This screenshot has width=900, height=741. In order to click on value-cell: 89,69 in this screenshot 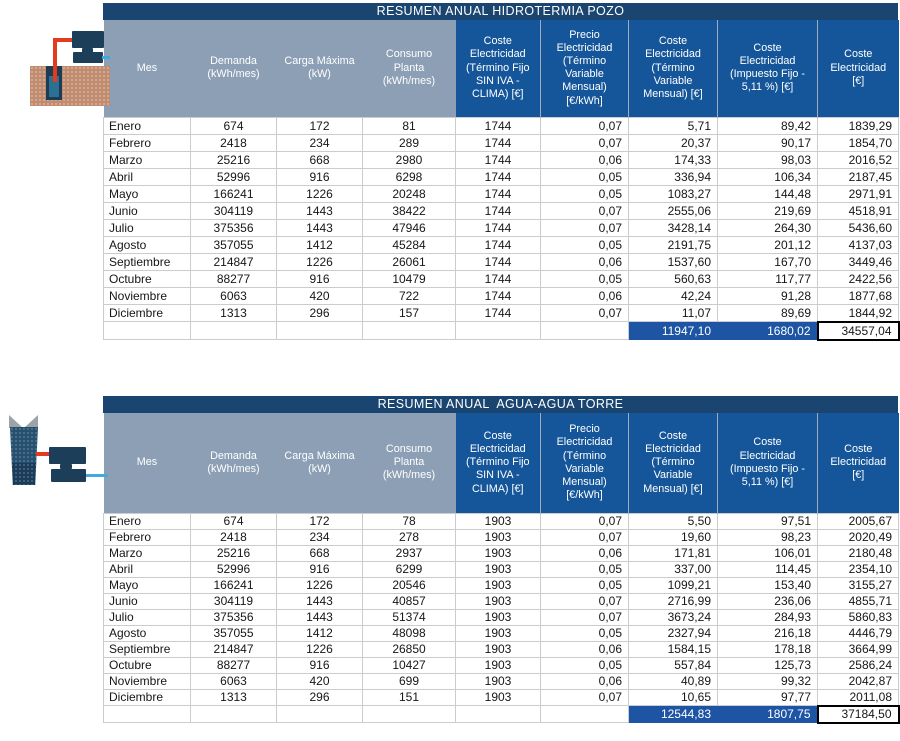, I will do `click(767, 312)`.